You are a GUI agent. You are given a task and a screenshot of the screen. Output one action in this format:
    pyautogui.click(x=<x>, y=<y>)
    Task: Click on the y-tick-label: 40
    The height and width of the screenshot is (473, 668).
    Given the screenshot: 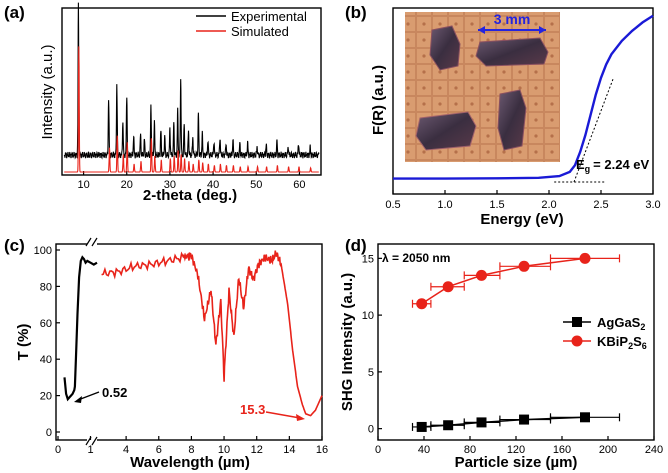 What is the action you would take?
    pyautogui.click(x=46, y=360)
    